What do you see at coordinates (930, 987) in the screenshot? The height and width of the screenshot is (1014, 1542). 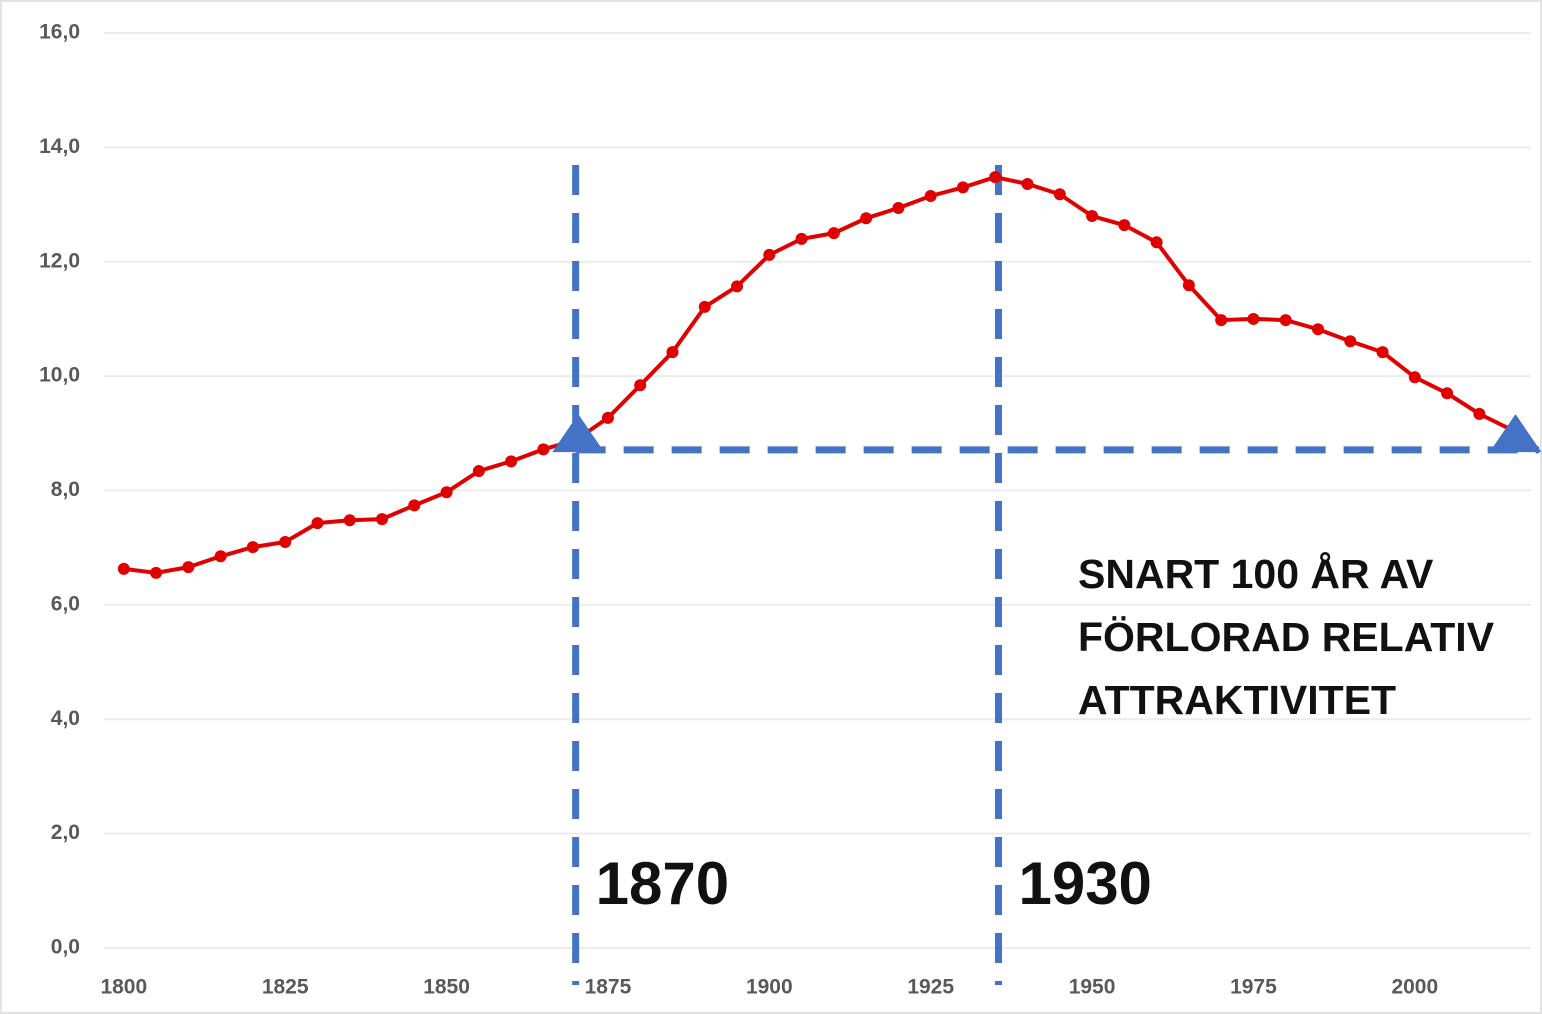 I see `x-tick-label: 1925` at bounding box center [930, 987].